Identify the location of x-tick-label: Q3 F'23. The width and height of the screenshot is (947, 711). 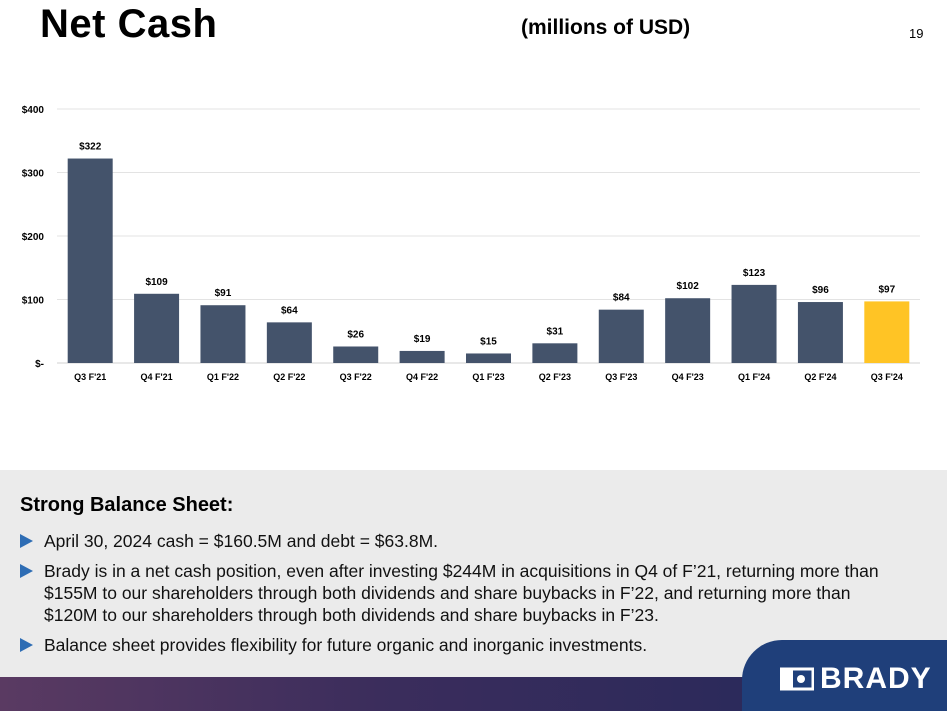
(621, 377).